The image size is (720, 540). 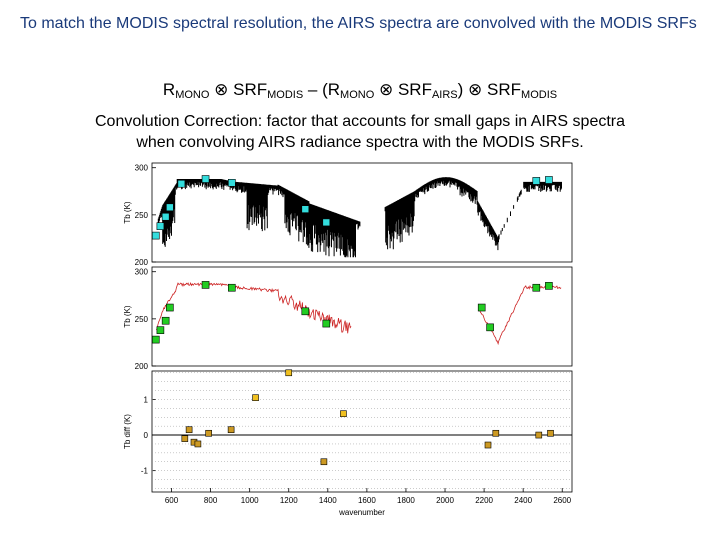 What do you see at coordinates (253, 308) in the screenshot?
I see `modis-spectrum` at bounding box center [253, 308].